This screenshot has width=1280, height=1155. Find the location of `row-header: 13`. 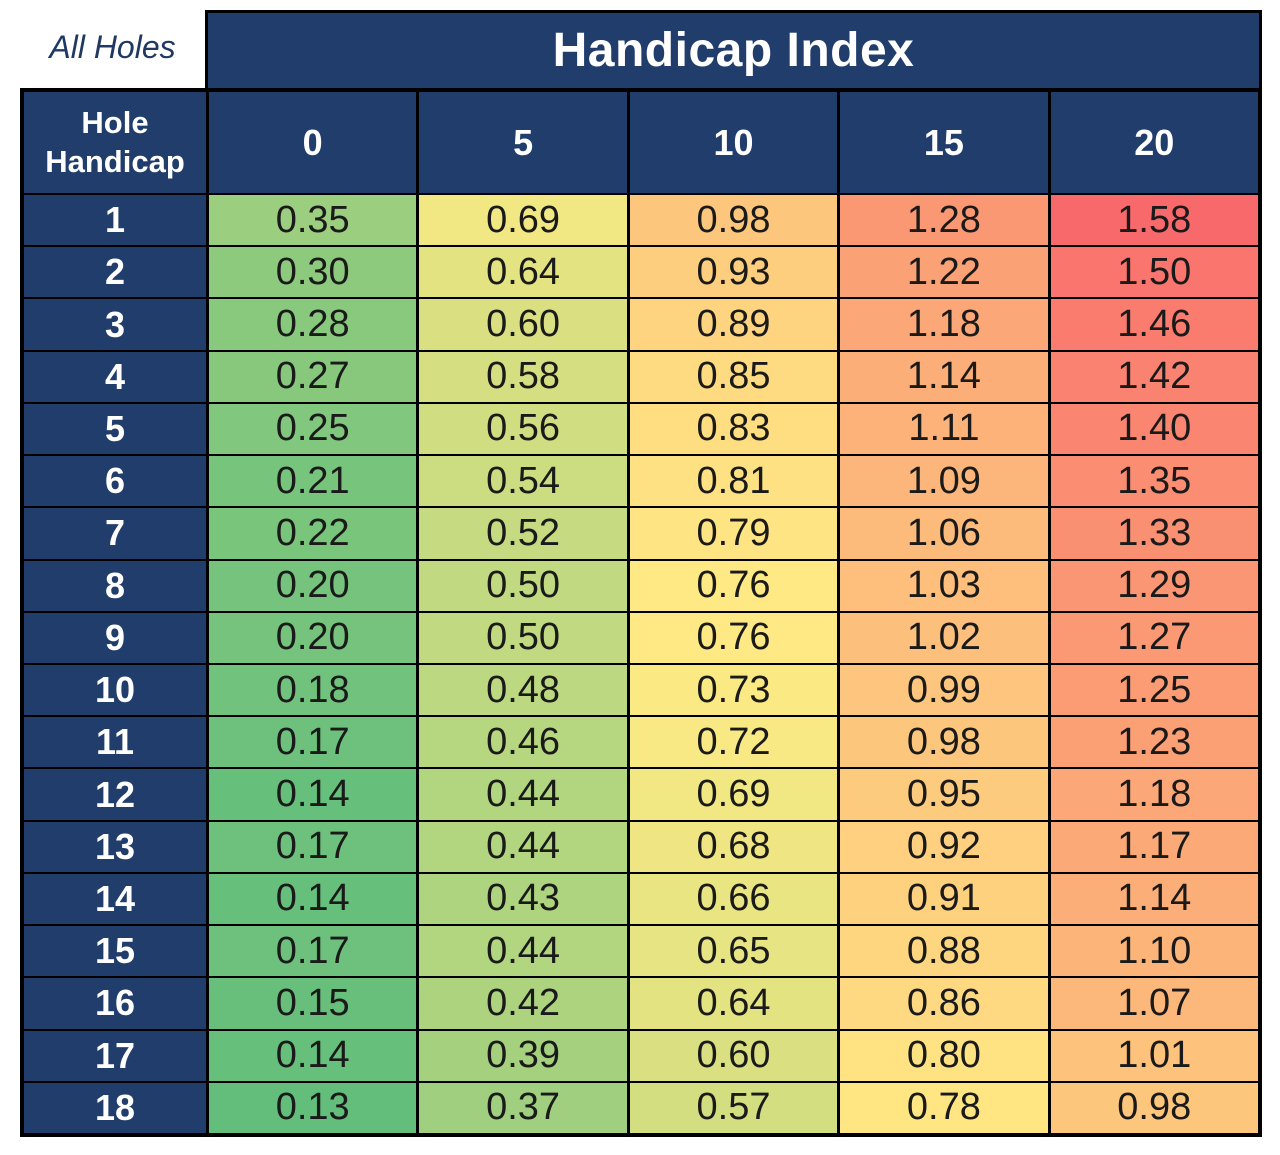

row-header: 13 is located at coordinates (115, 846).